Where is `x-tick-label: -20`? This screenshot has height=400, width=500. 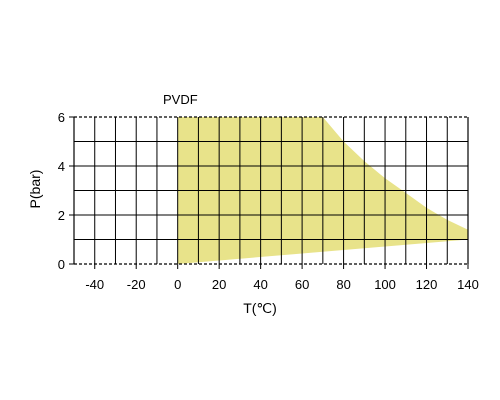
x-tick-label: -20 is located at coordinates (136, 284).